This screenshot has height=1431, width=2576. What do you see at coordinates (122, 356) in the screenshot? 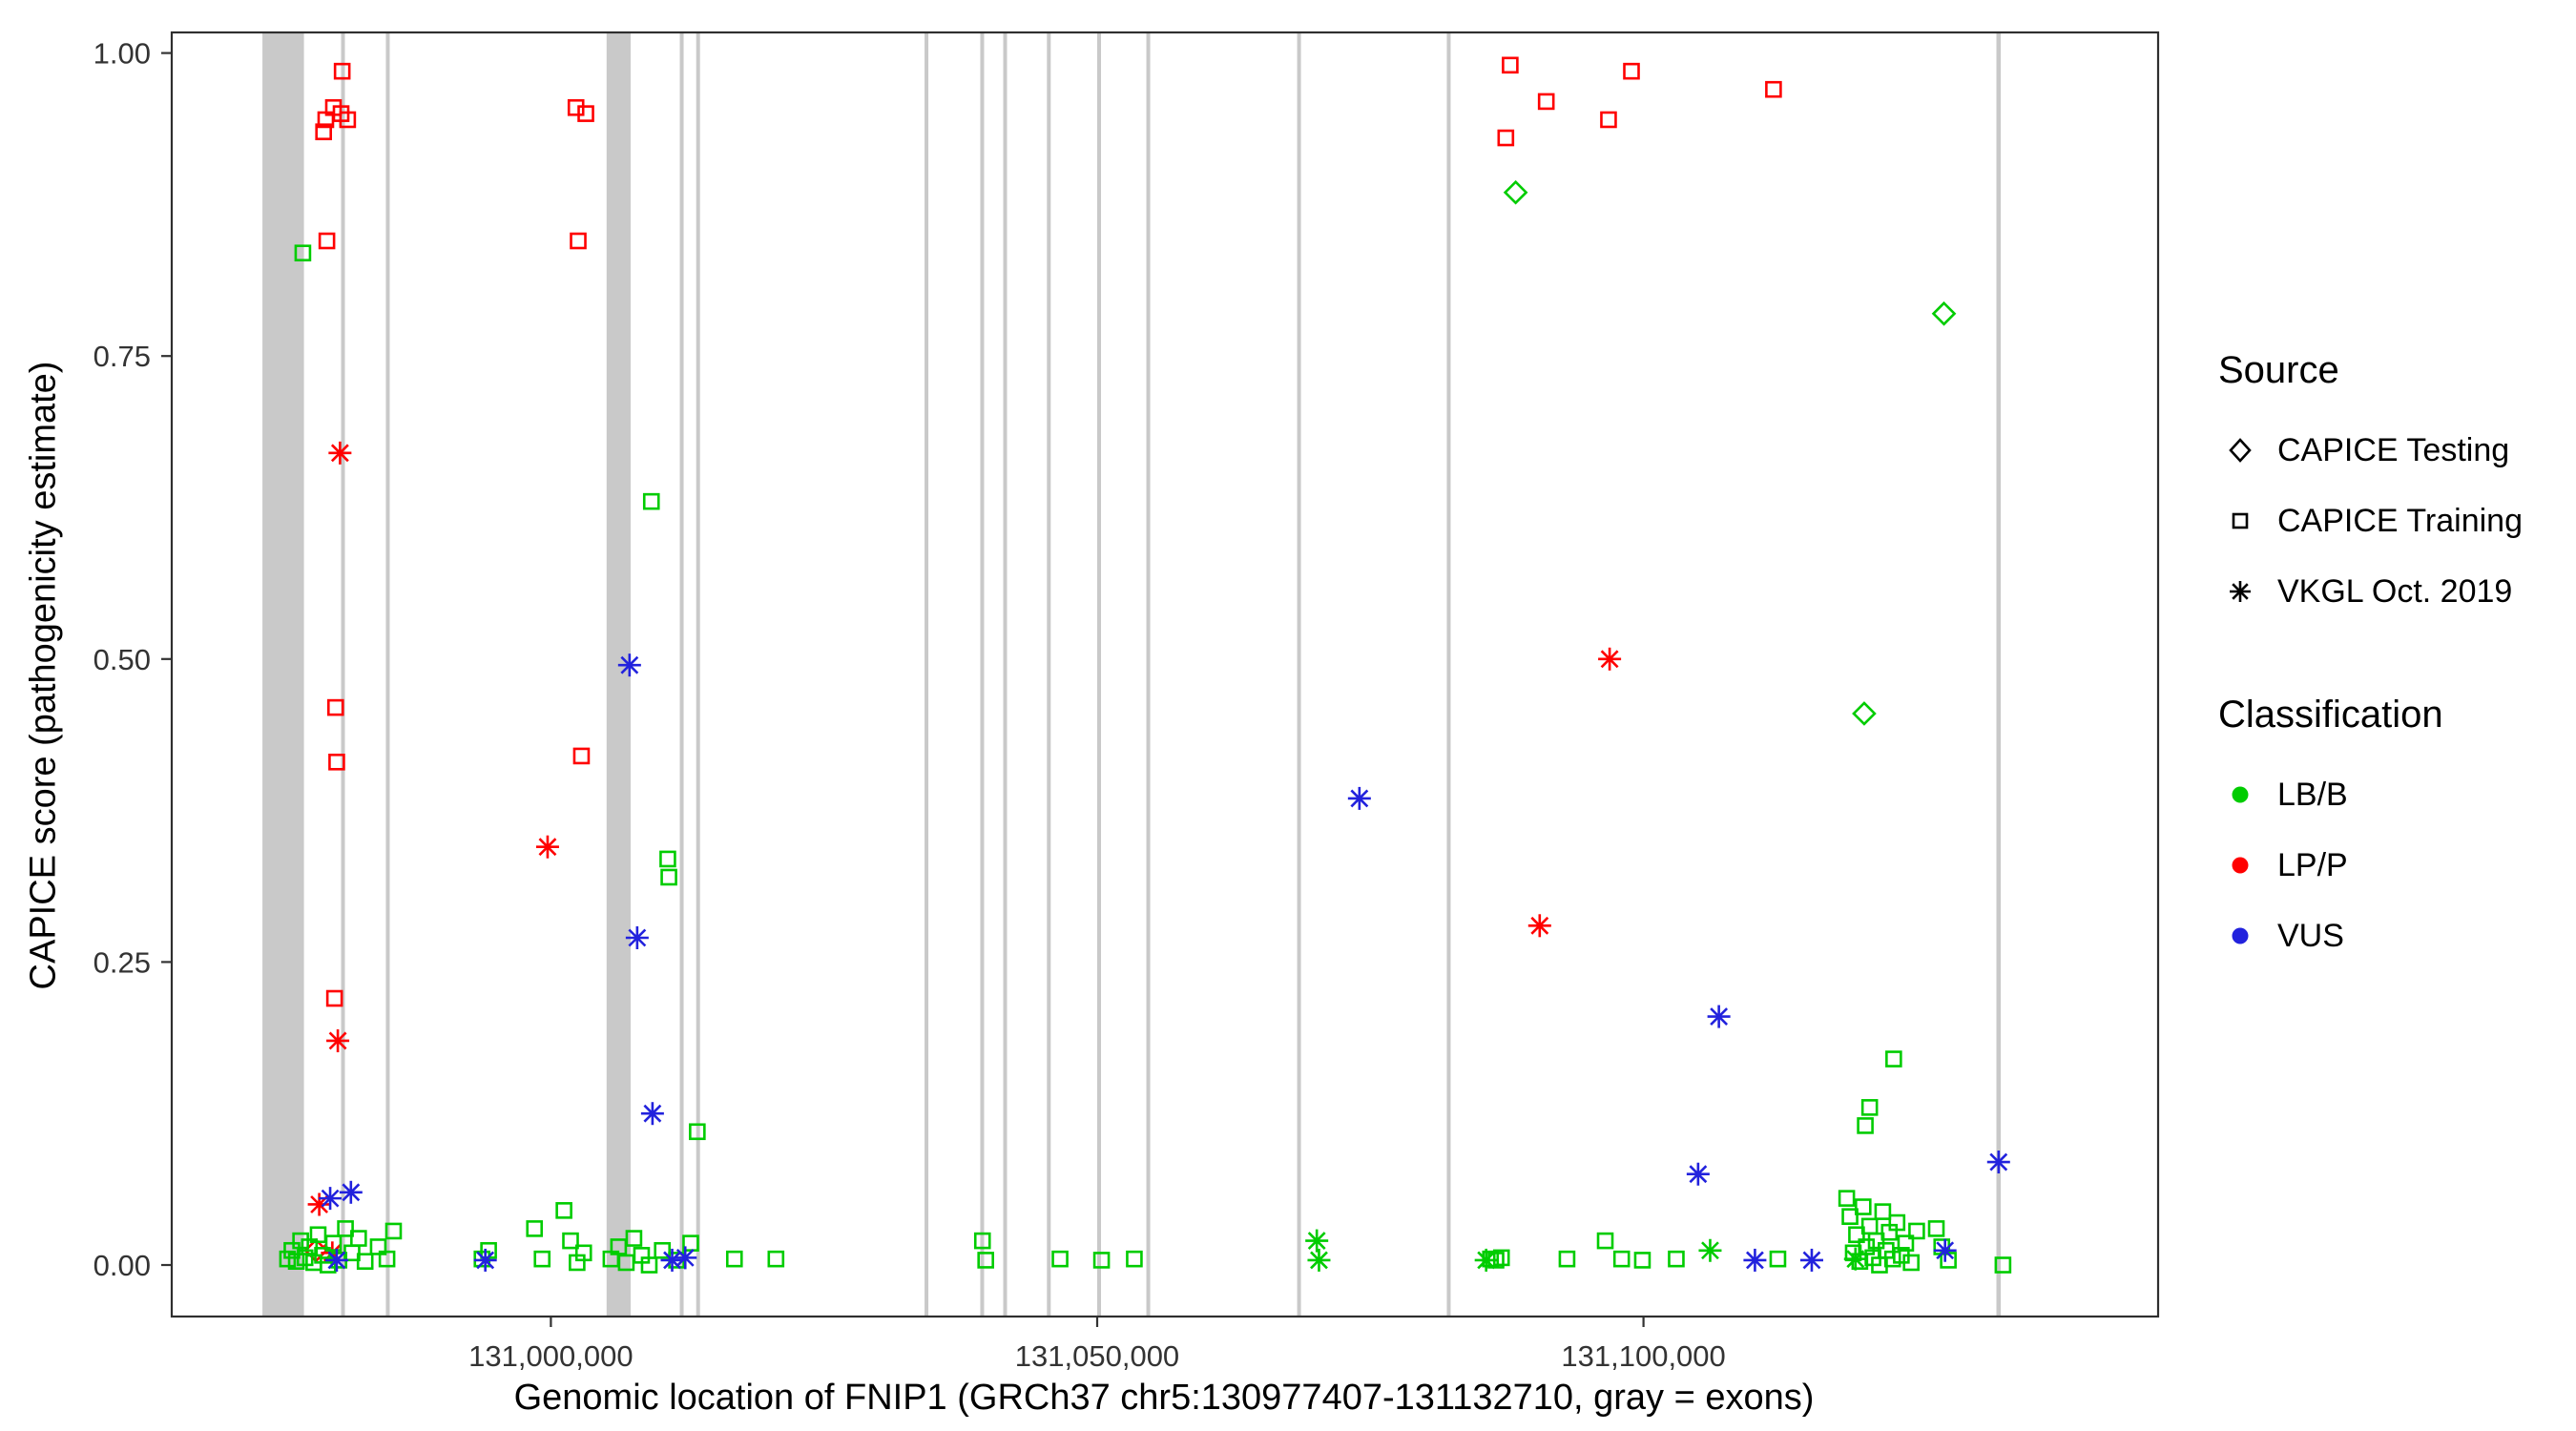
I see `y-tick-label: 0.75` at bounding box center [122, 356].